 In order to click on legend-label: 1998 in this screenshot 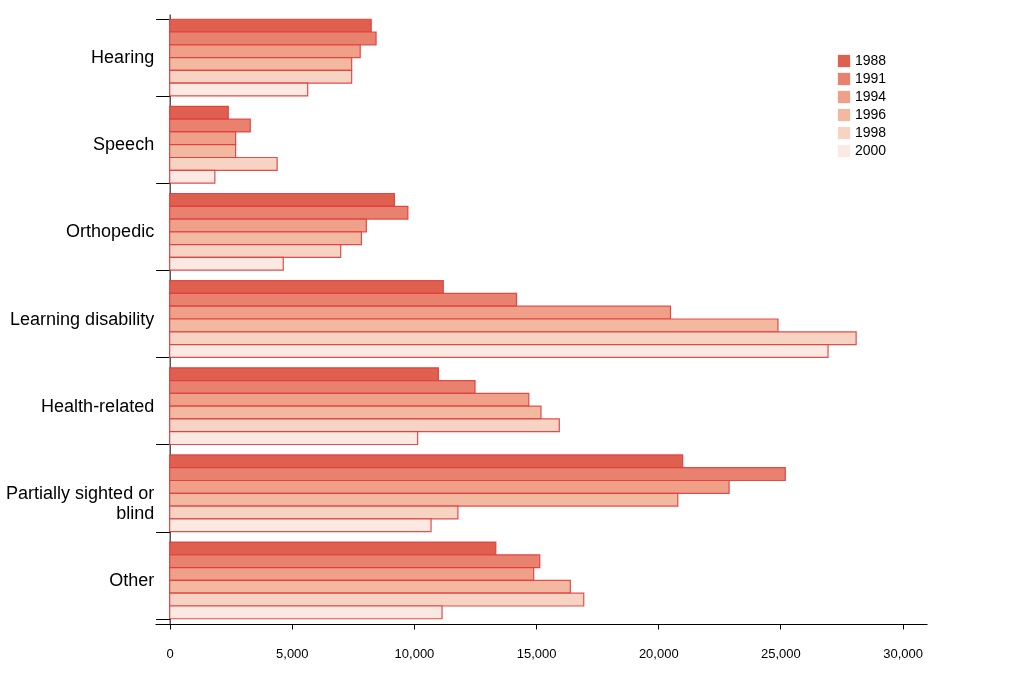, I will do `click(871, 132)`.